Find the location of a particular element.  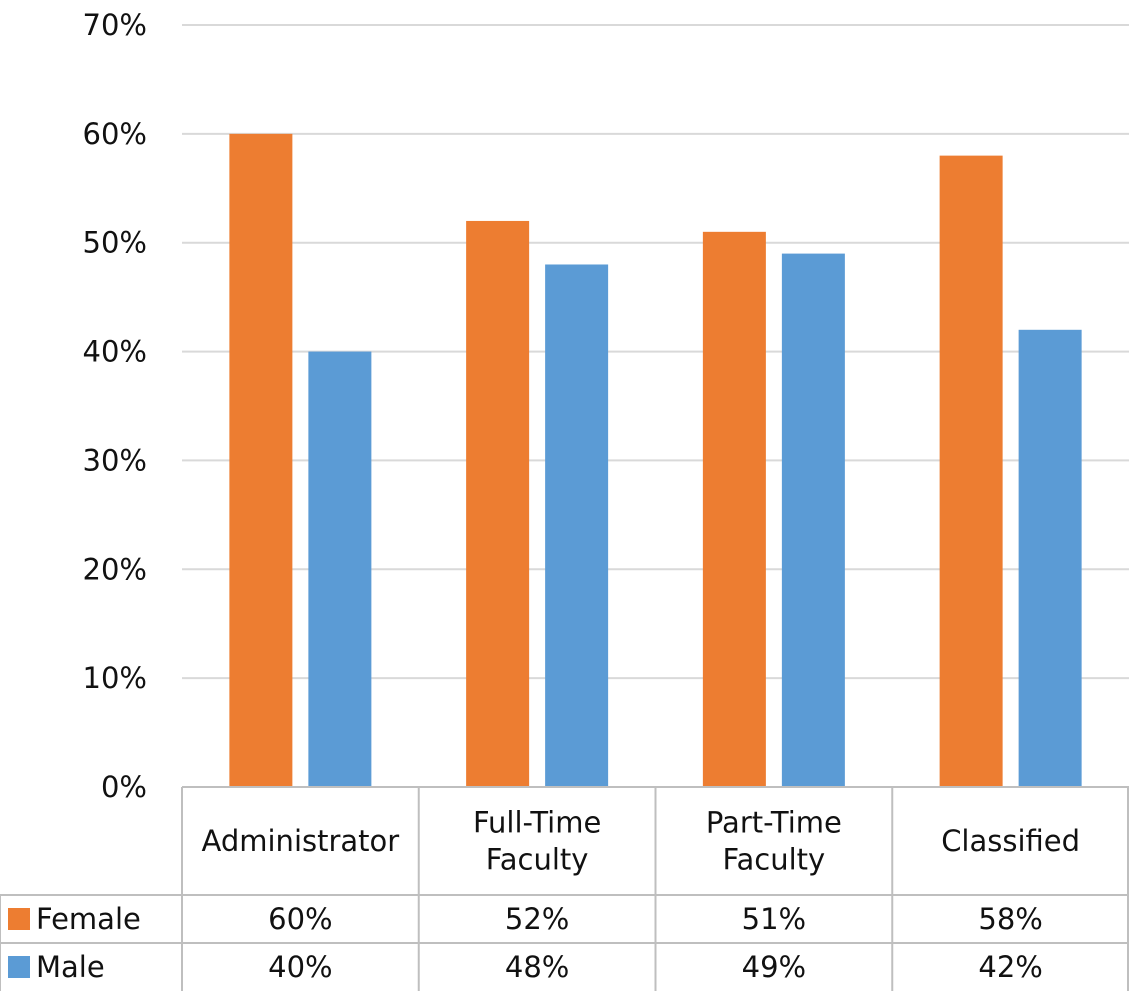

data-label: 60% is located at coordinates (300, 919).